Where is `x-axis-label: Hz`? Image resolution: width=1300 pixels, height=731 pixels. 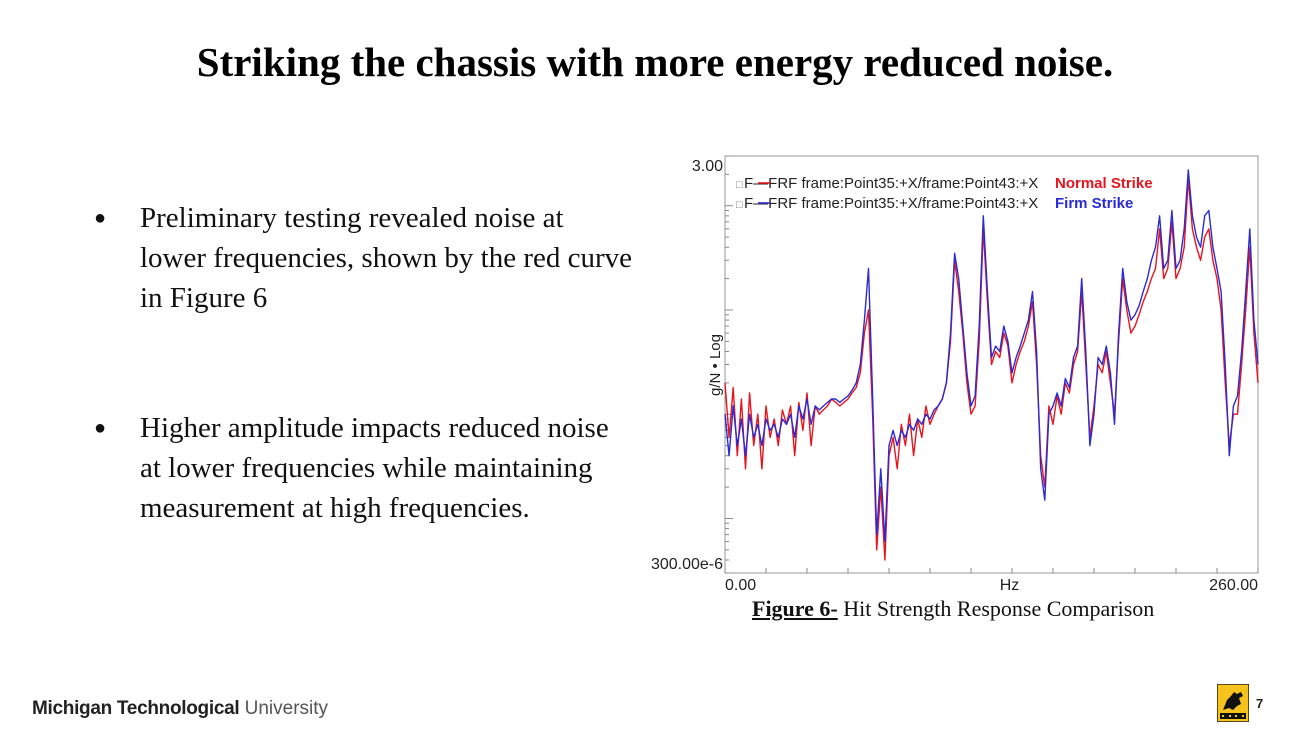 x-axis-label: Hz is located at coordinates (1010, 585).